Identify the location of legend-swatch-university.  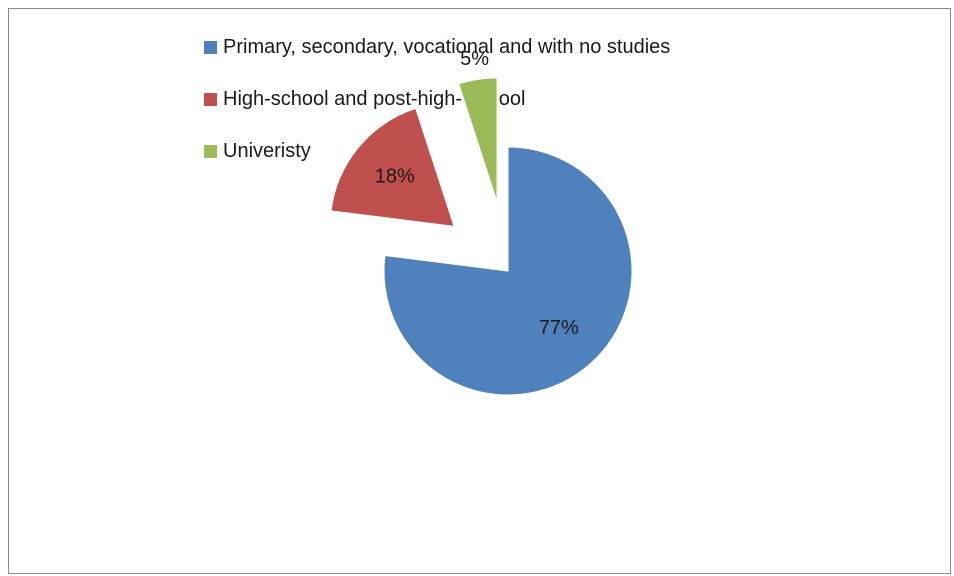
(210, 151).